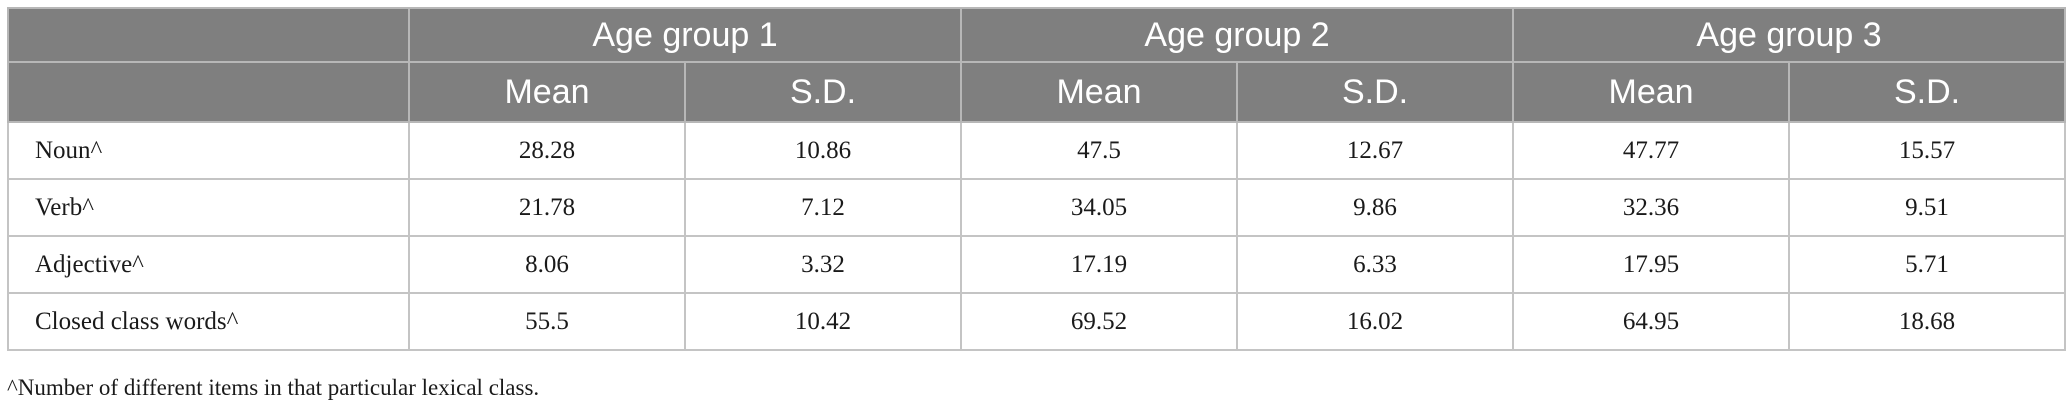  Describe the element at coordinates (1375, 264) in the screenshot. I see `table-cell: 6.33` at that location.